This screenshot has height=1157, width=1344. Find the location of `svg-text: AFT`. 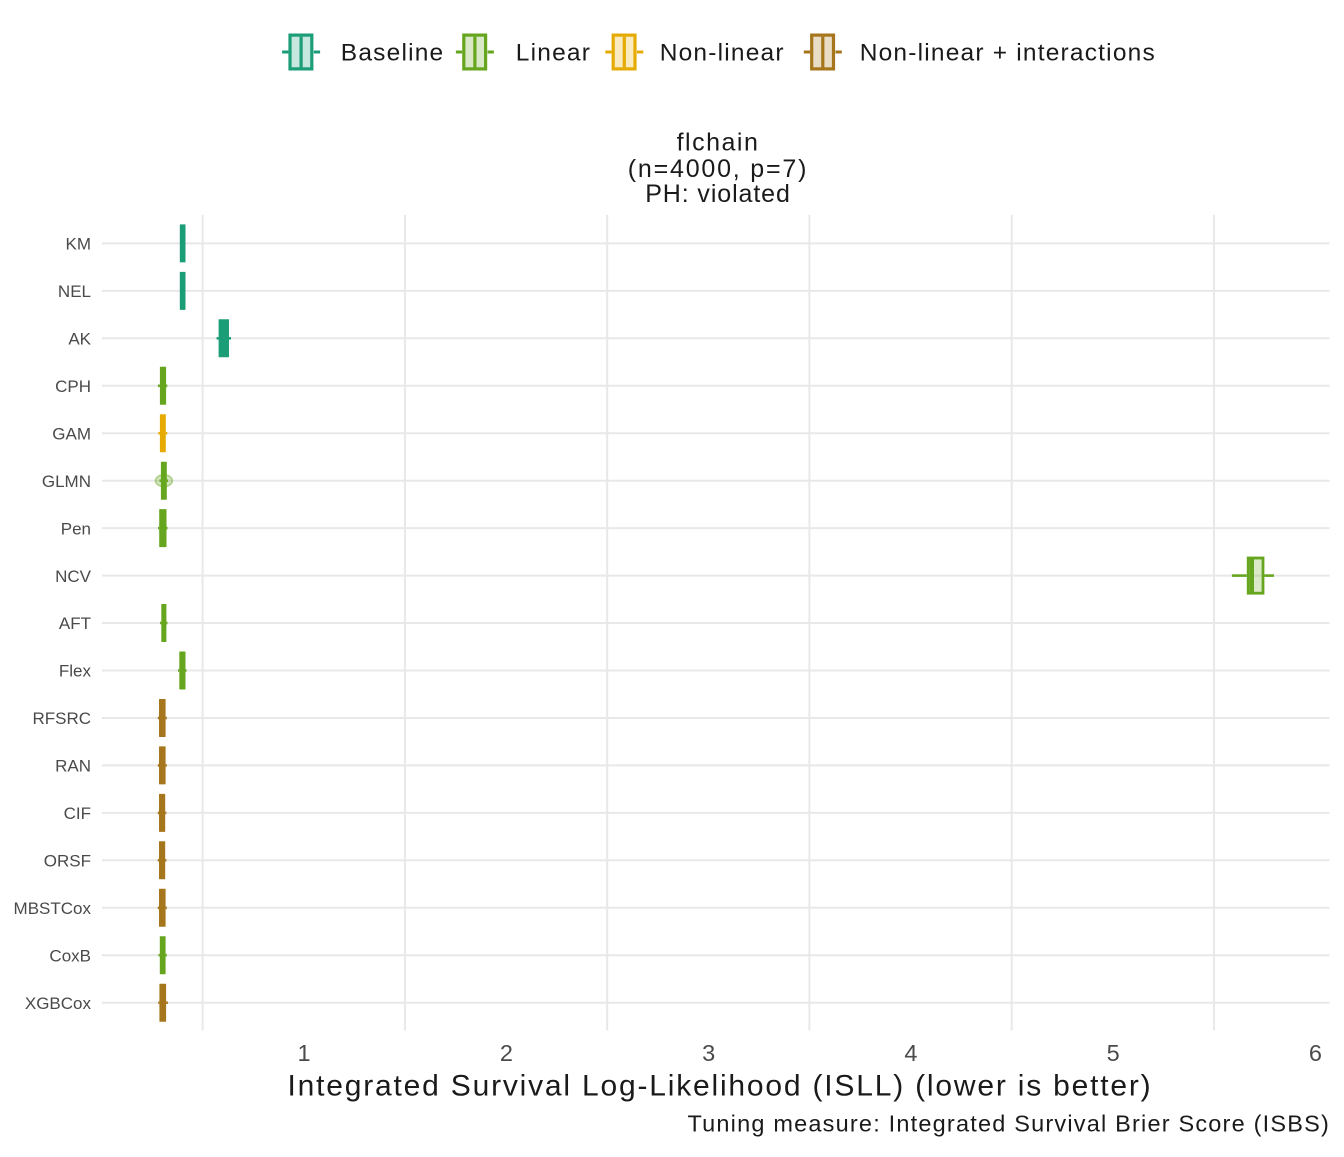

svg-text: AFT is located at coordinates (75, 623).